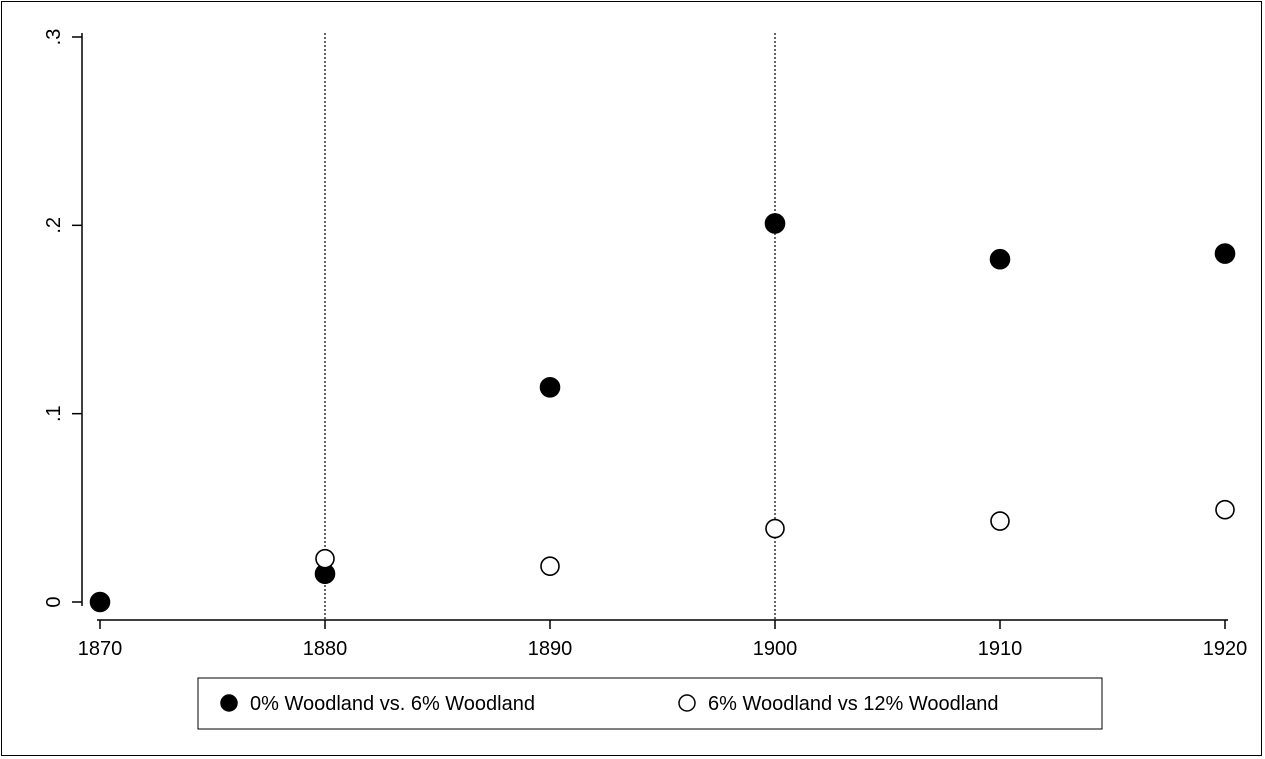 The height and width of the screenshot is (759, 1265). I want to click on x-tick-label: 1920, so click(1225, 649).